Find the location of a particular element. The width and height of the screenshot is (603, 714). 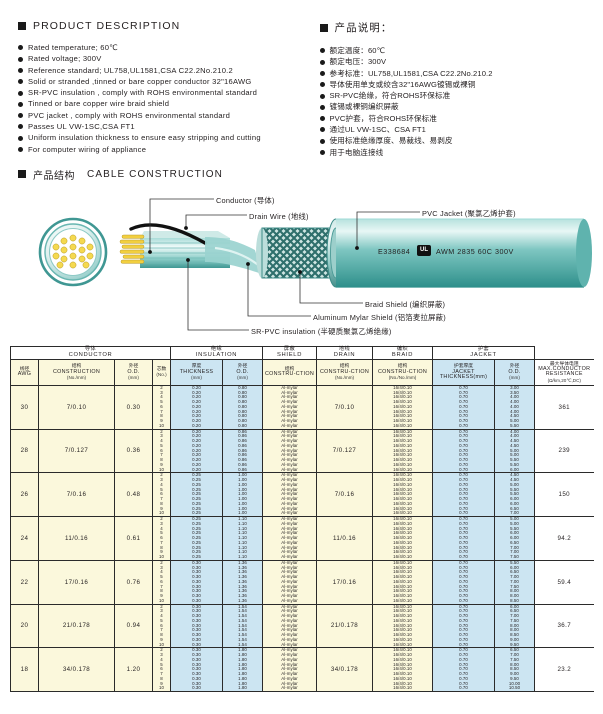

jacket-print-legend: E338684 is located at coordinates (394, 251).